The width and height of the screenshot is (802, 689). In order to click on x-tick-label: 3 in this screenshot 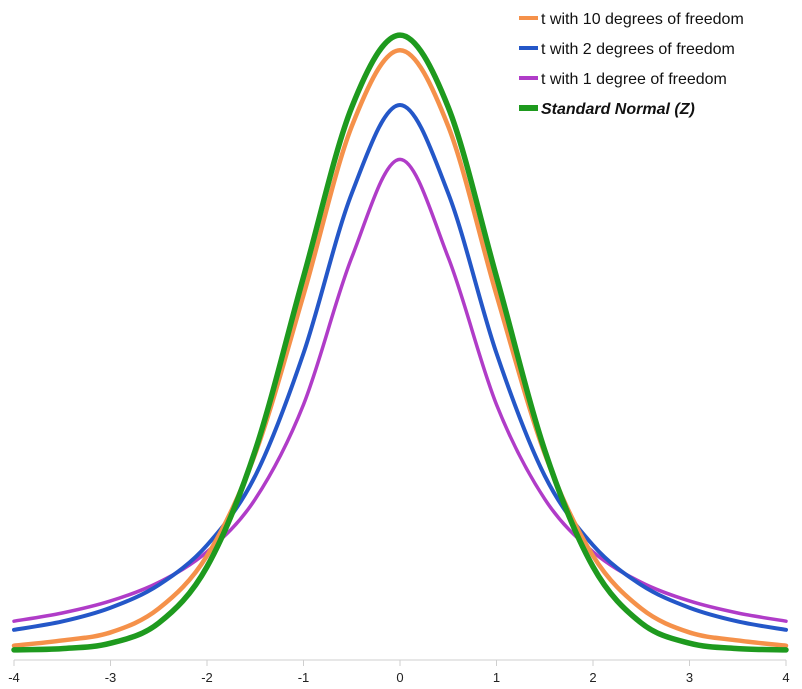, I will do `click(689, 677)`.